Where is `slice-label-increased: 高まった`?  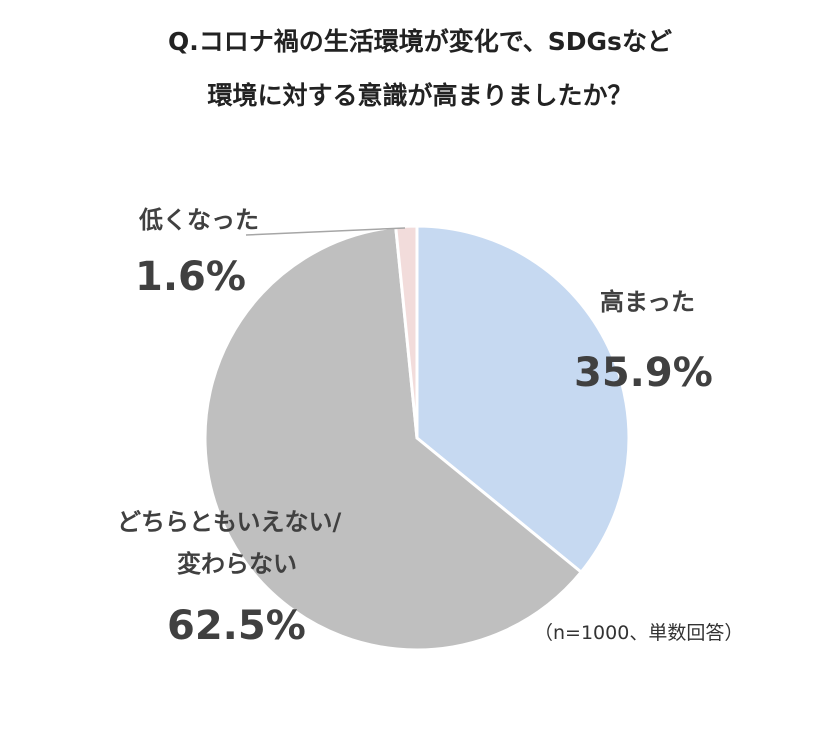 slice-label-increased: 高まった is located at coordinates (647, 302).